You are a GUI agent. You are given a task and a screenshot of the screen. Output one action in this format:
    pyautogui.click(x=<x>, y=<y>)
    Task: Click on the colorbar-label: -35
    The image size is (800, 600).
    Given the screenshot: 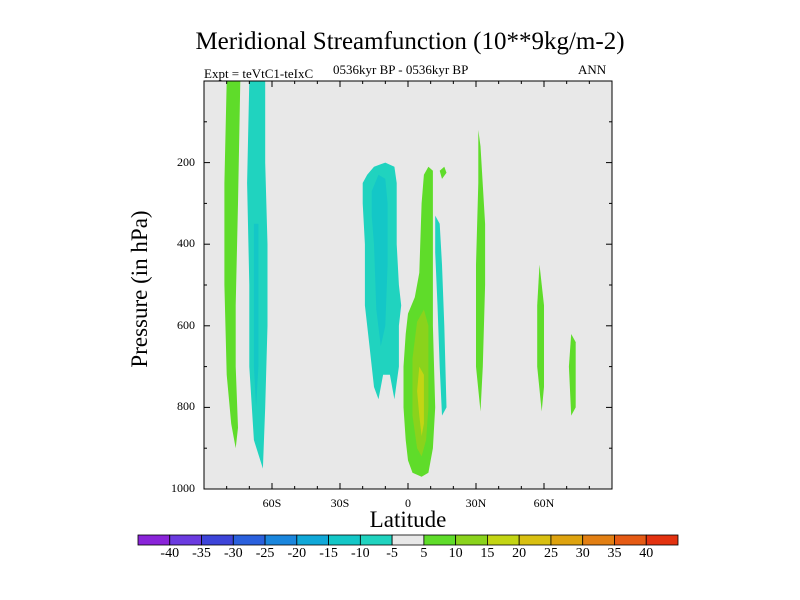 What is the action you would take?
    pyautogui.click(x=201, y=553)
    